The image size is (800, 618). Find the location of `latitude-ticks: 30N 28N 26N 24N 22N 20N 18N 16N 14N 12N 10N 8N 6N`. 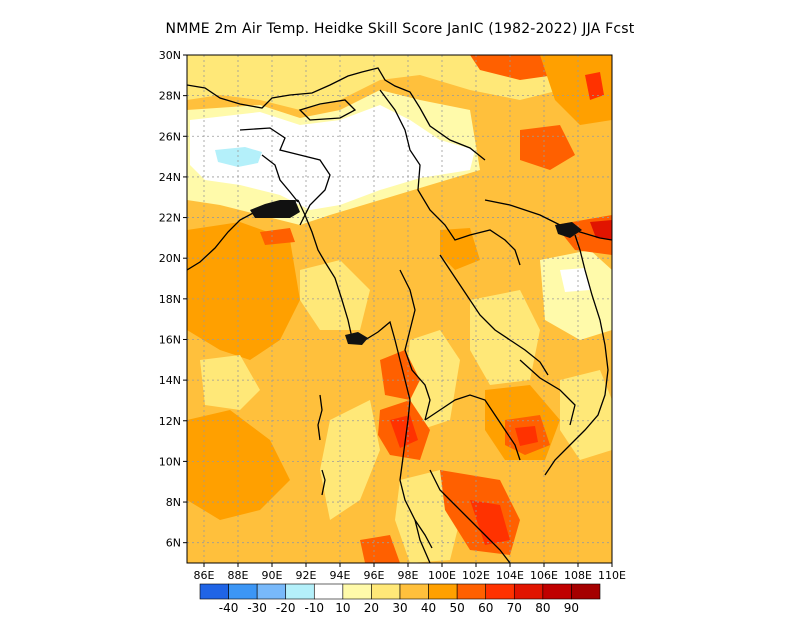

latitude-ticks: 30N 28N 26N 24N 22N 20N 18N 16N 14N 12N 10N 8N 6N is located at coordinates (173, 299).